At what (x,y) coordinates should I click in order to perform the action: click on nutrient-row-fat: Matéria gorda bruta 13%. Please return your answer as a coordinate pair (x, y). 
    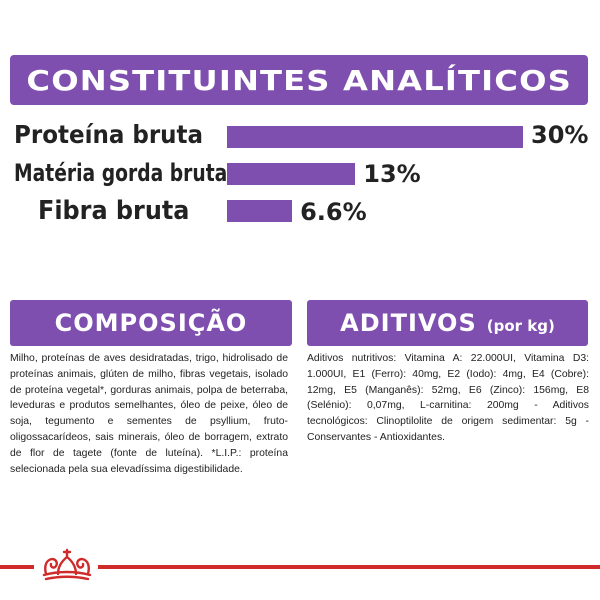
    Looking at the image, I should click on (300, 175).